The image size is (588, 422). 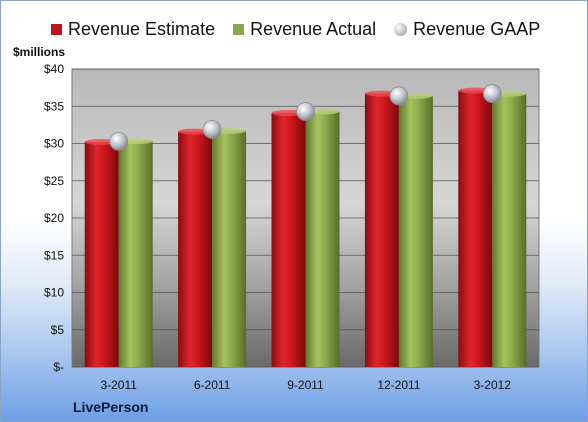 What do you see at coordinates (118, 385) in the screenshot?
I see `x-tick-label: 3-2011` at bounding box center [118, 385].